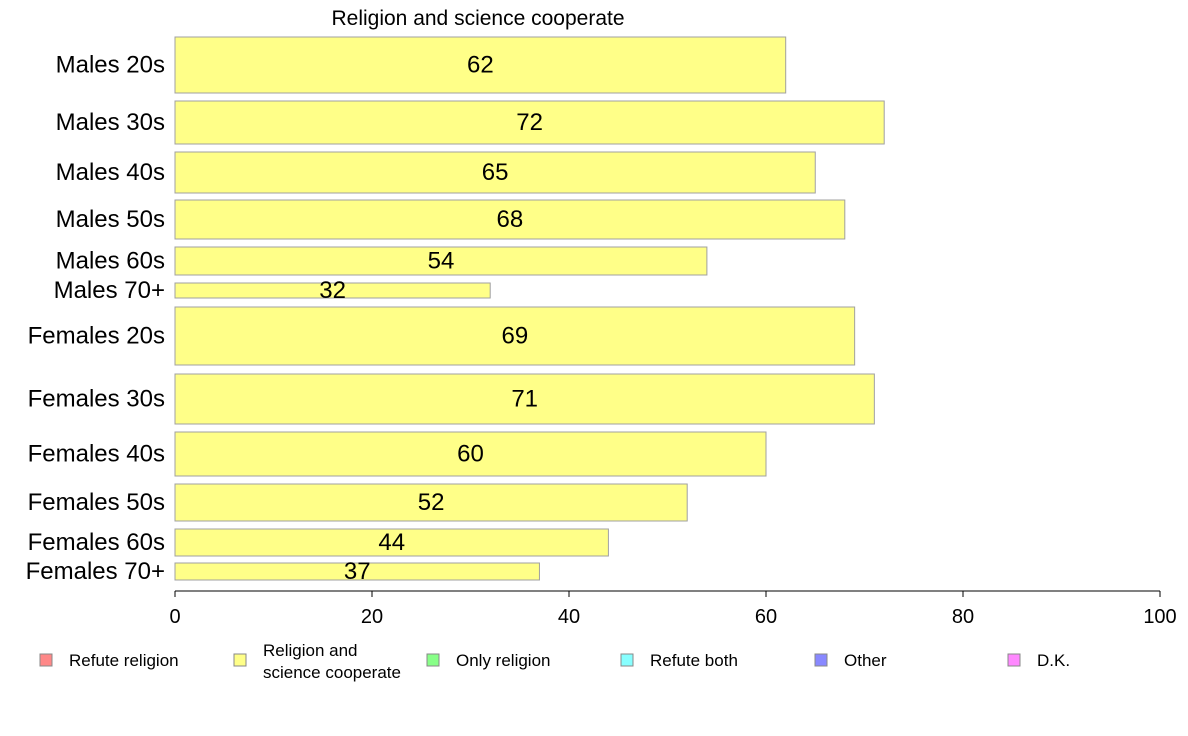 This screenshot has height=736, width=1188. Describe the element at coordinates (477, 18) in the screenshot. I see `chart-title: Religion and science cooperate` at that location.